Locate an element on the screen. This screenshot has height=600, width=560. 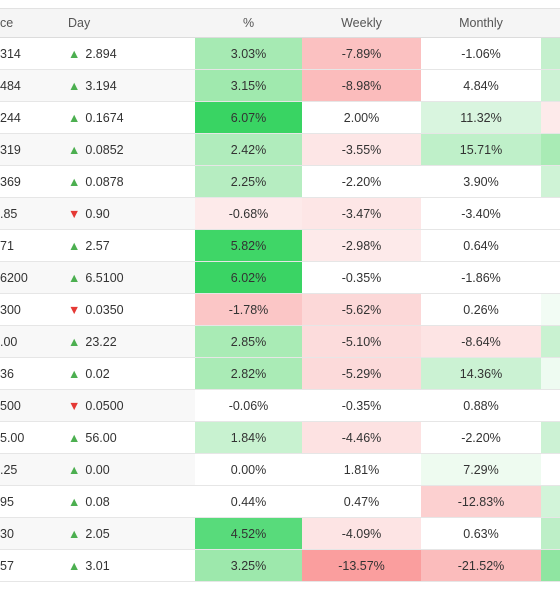
header-row: ce Day% Weekly Monthly is located at coordinates (280, 23).